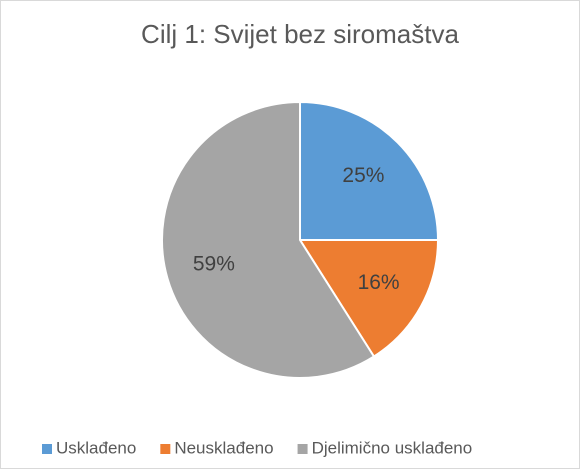  What do you see at coordinates (363, 175) in the screenshot?
I see `data-label: 25%` at bounding box center [363, 175].